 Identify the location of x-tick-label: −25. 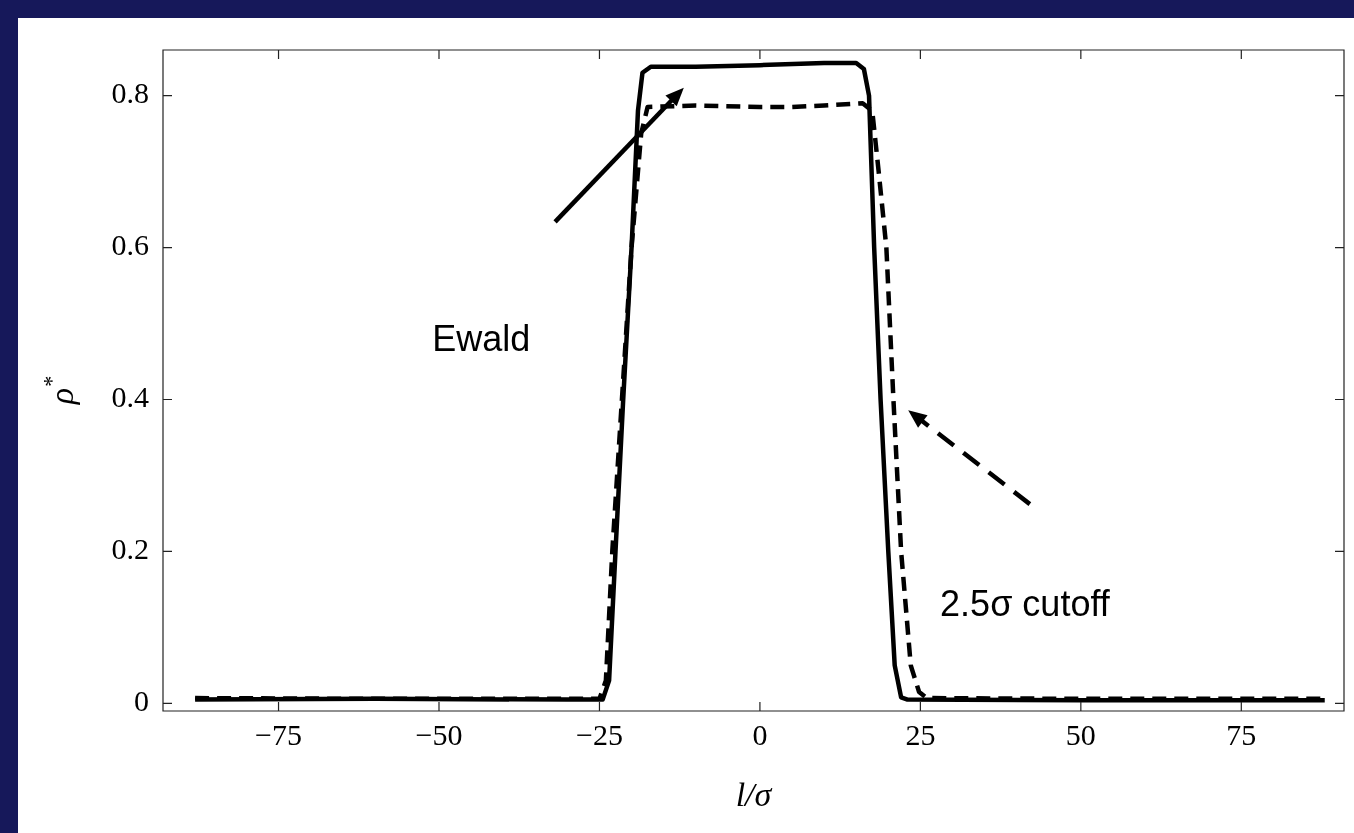
(599, 734).